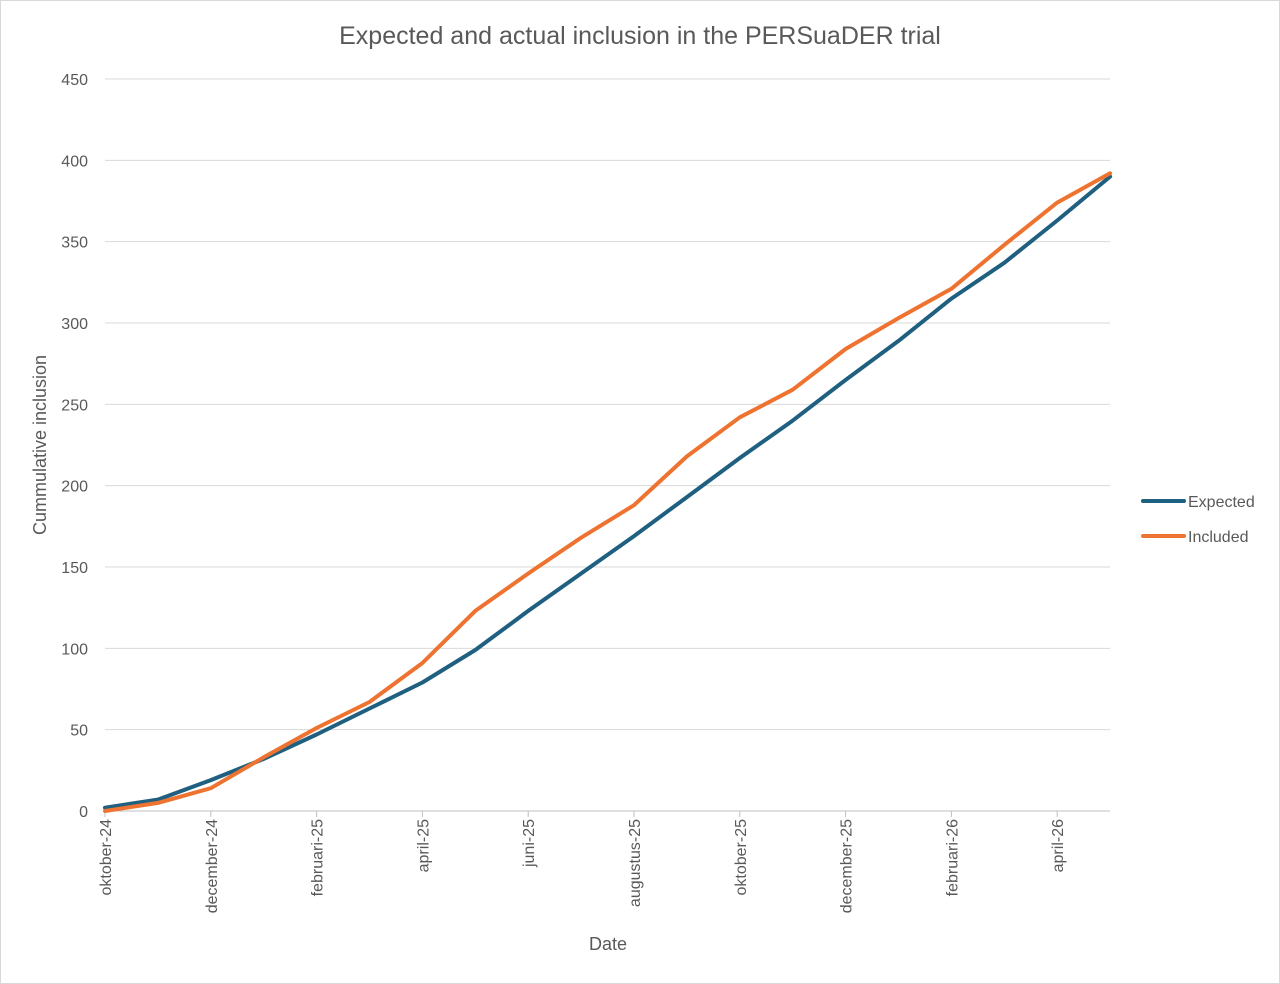 Image resolution: width=1280 pixels, height=984 pixels. Describe the element at coordinates (79, 731) in the screenshot. I see `y-tick-label: 50` at that location.